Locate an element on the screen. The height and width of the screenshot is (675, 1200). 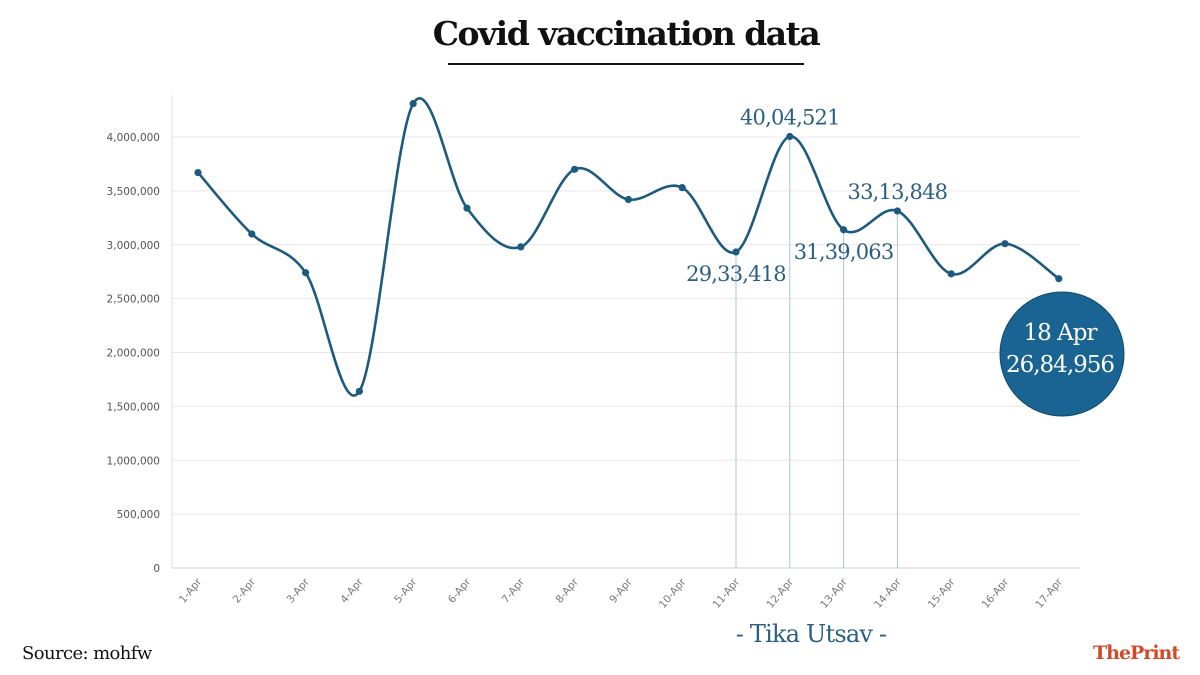
y-tick-label: 2,000,000 is located at coordinates (133, 354).